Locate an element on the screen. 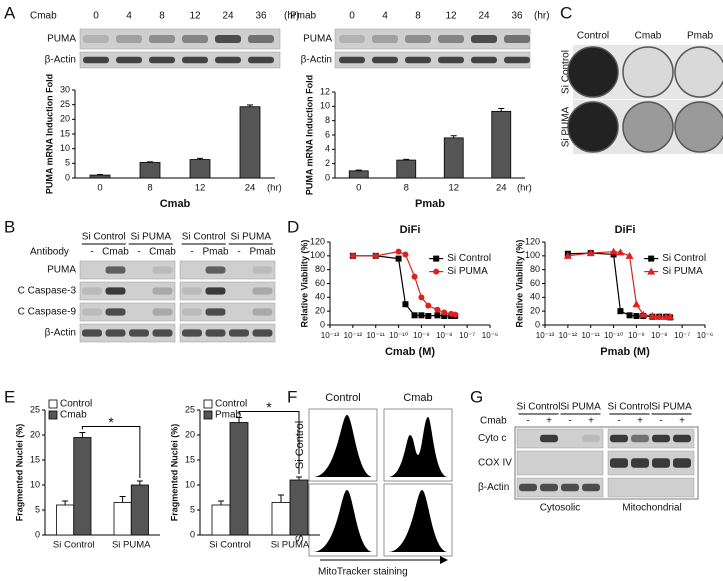  y-tick-label: 20 is located at coordinates (35, 434).